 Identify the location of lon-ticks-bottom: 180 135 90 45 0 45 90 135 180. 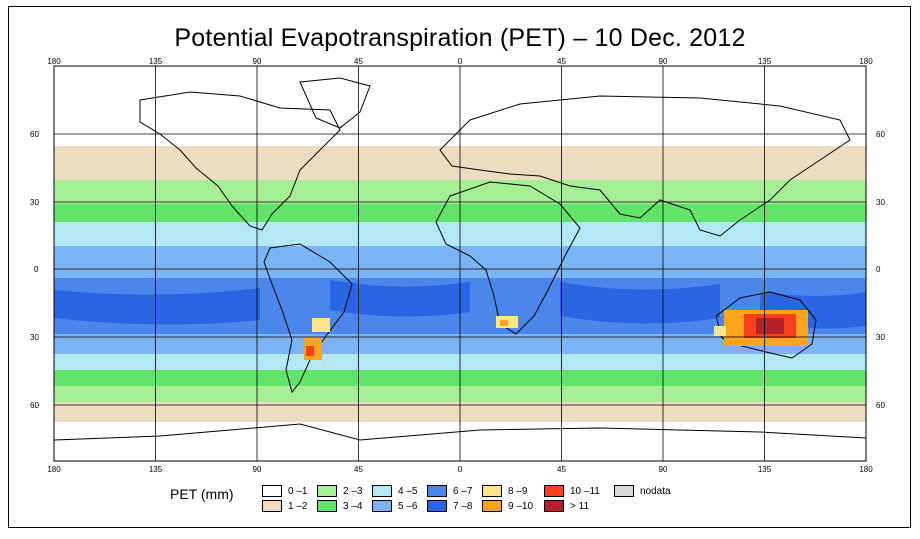
(460, 469).